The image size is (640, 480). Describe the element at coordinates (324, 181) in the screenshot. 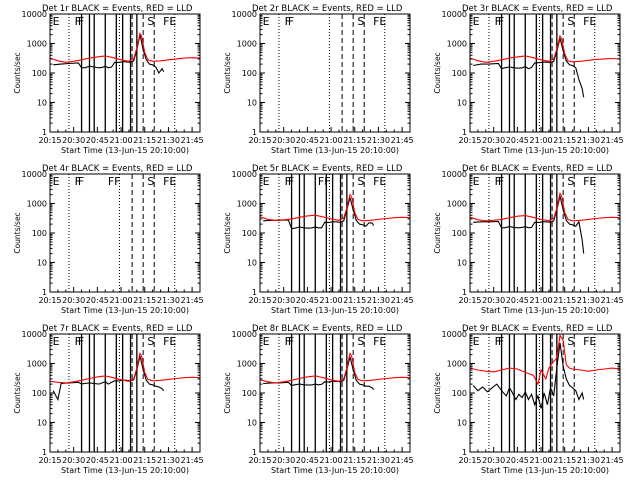

I see `flag-annotation: FF` at that location.